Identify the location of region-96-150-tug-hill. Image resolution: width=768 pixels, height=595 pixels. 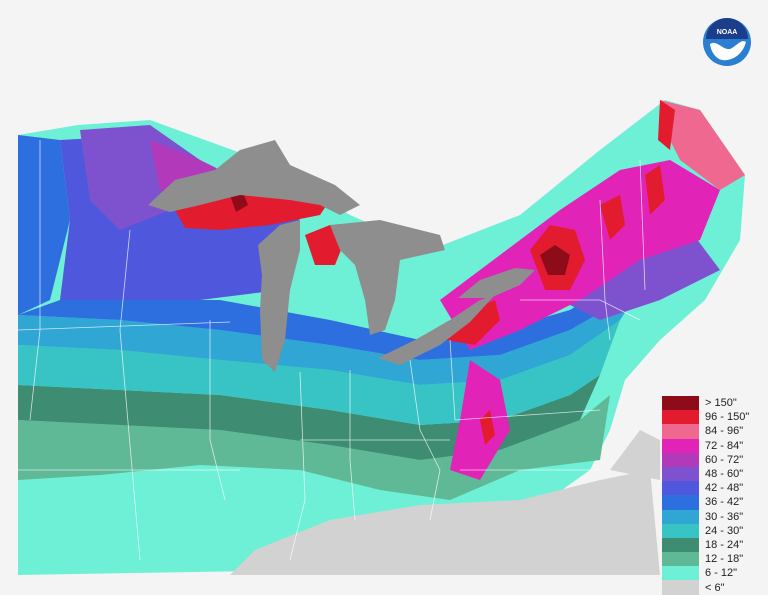
(472, 322).